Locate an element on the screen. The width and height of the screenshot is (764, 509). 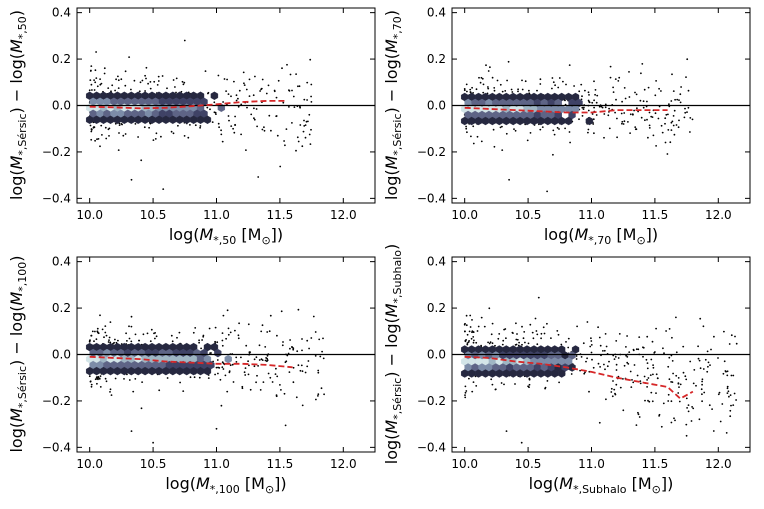
x-tick-label: 12.0 is located at coordinates (718, 464).